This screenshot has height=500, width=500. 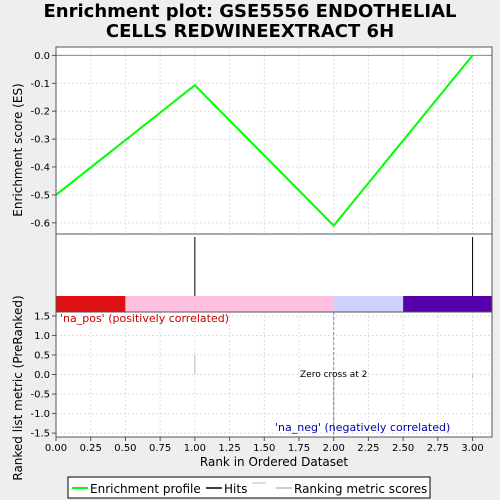 I want to click on es-y-tick-label: -0.6, so click(x=40, y=223).